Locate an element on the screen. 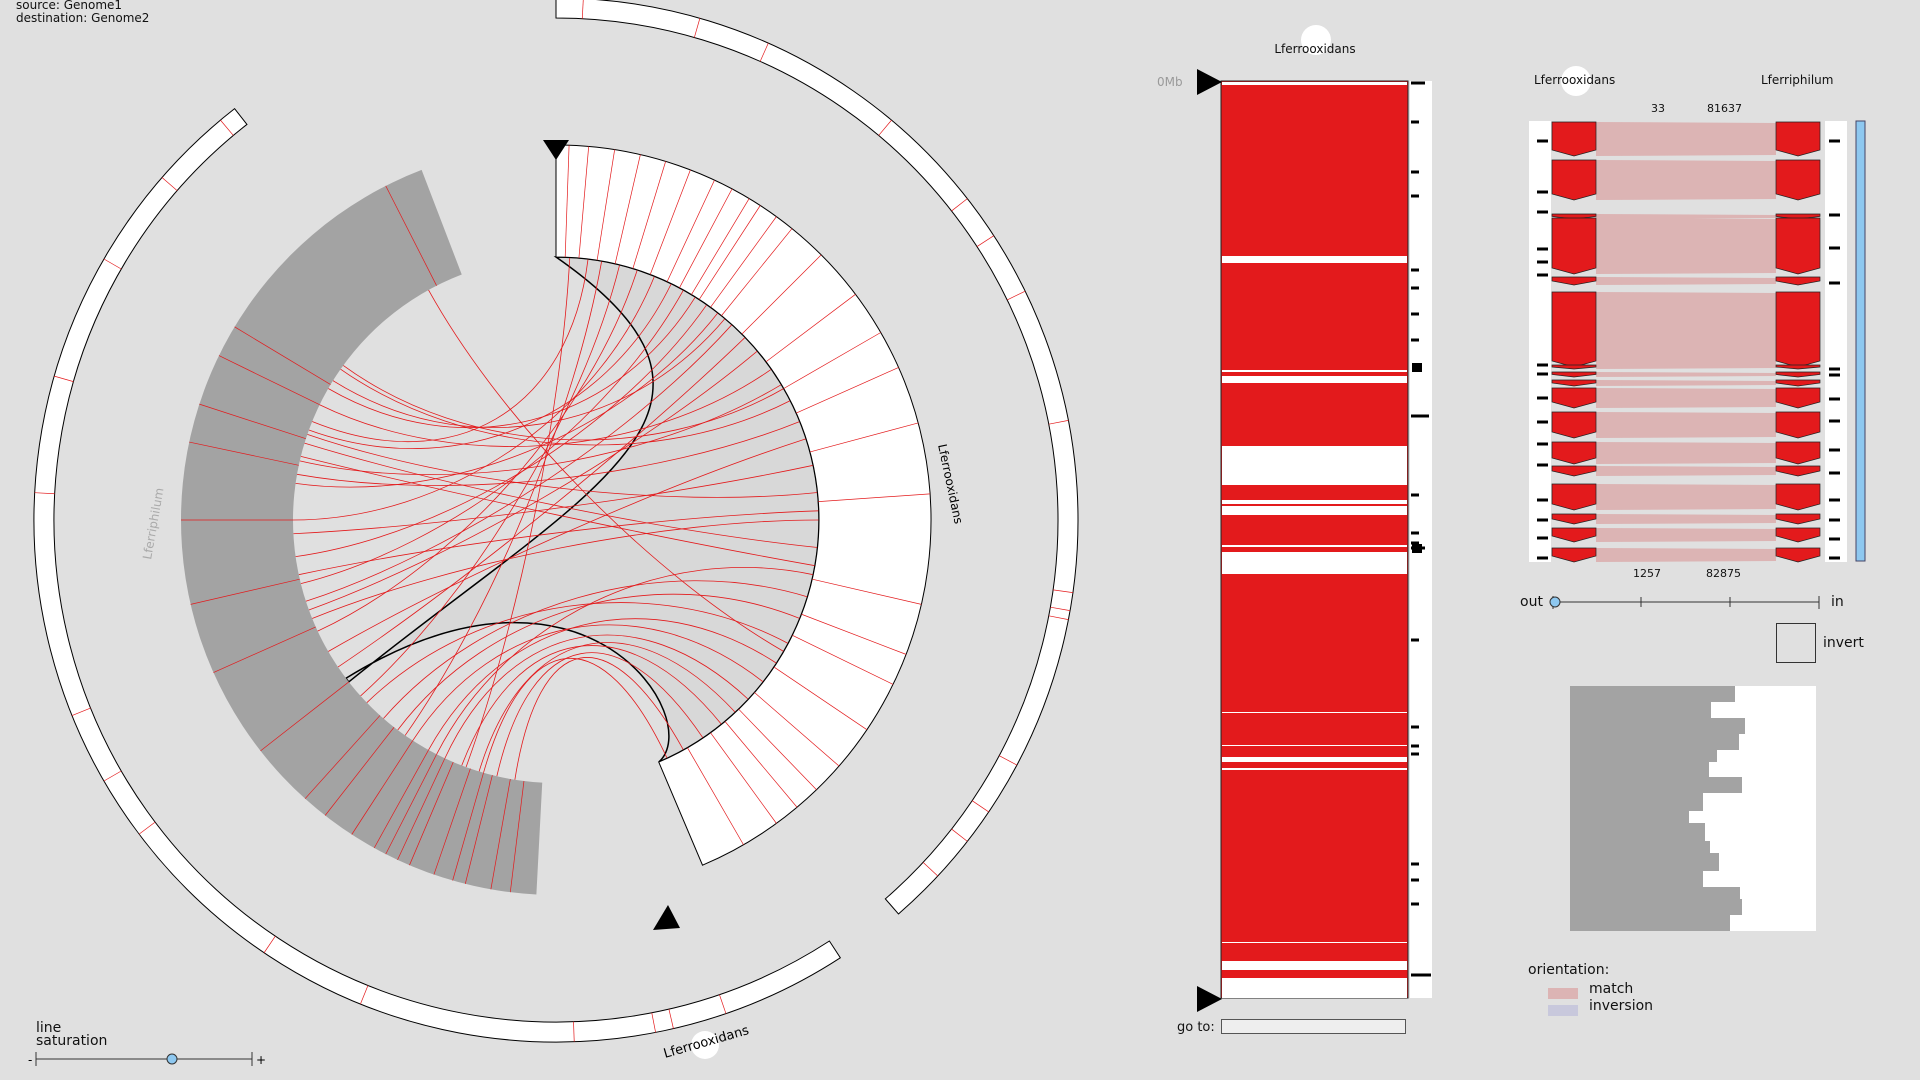  end-marker-icon is located at coordinates (666, 917).